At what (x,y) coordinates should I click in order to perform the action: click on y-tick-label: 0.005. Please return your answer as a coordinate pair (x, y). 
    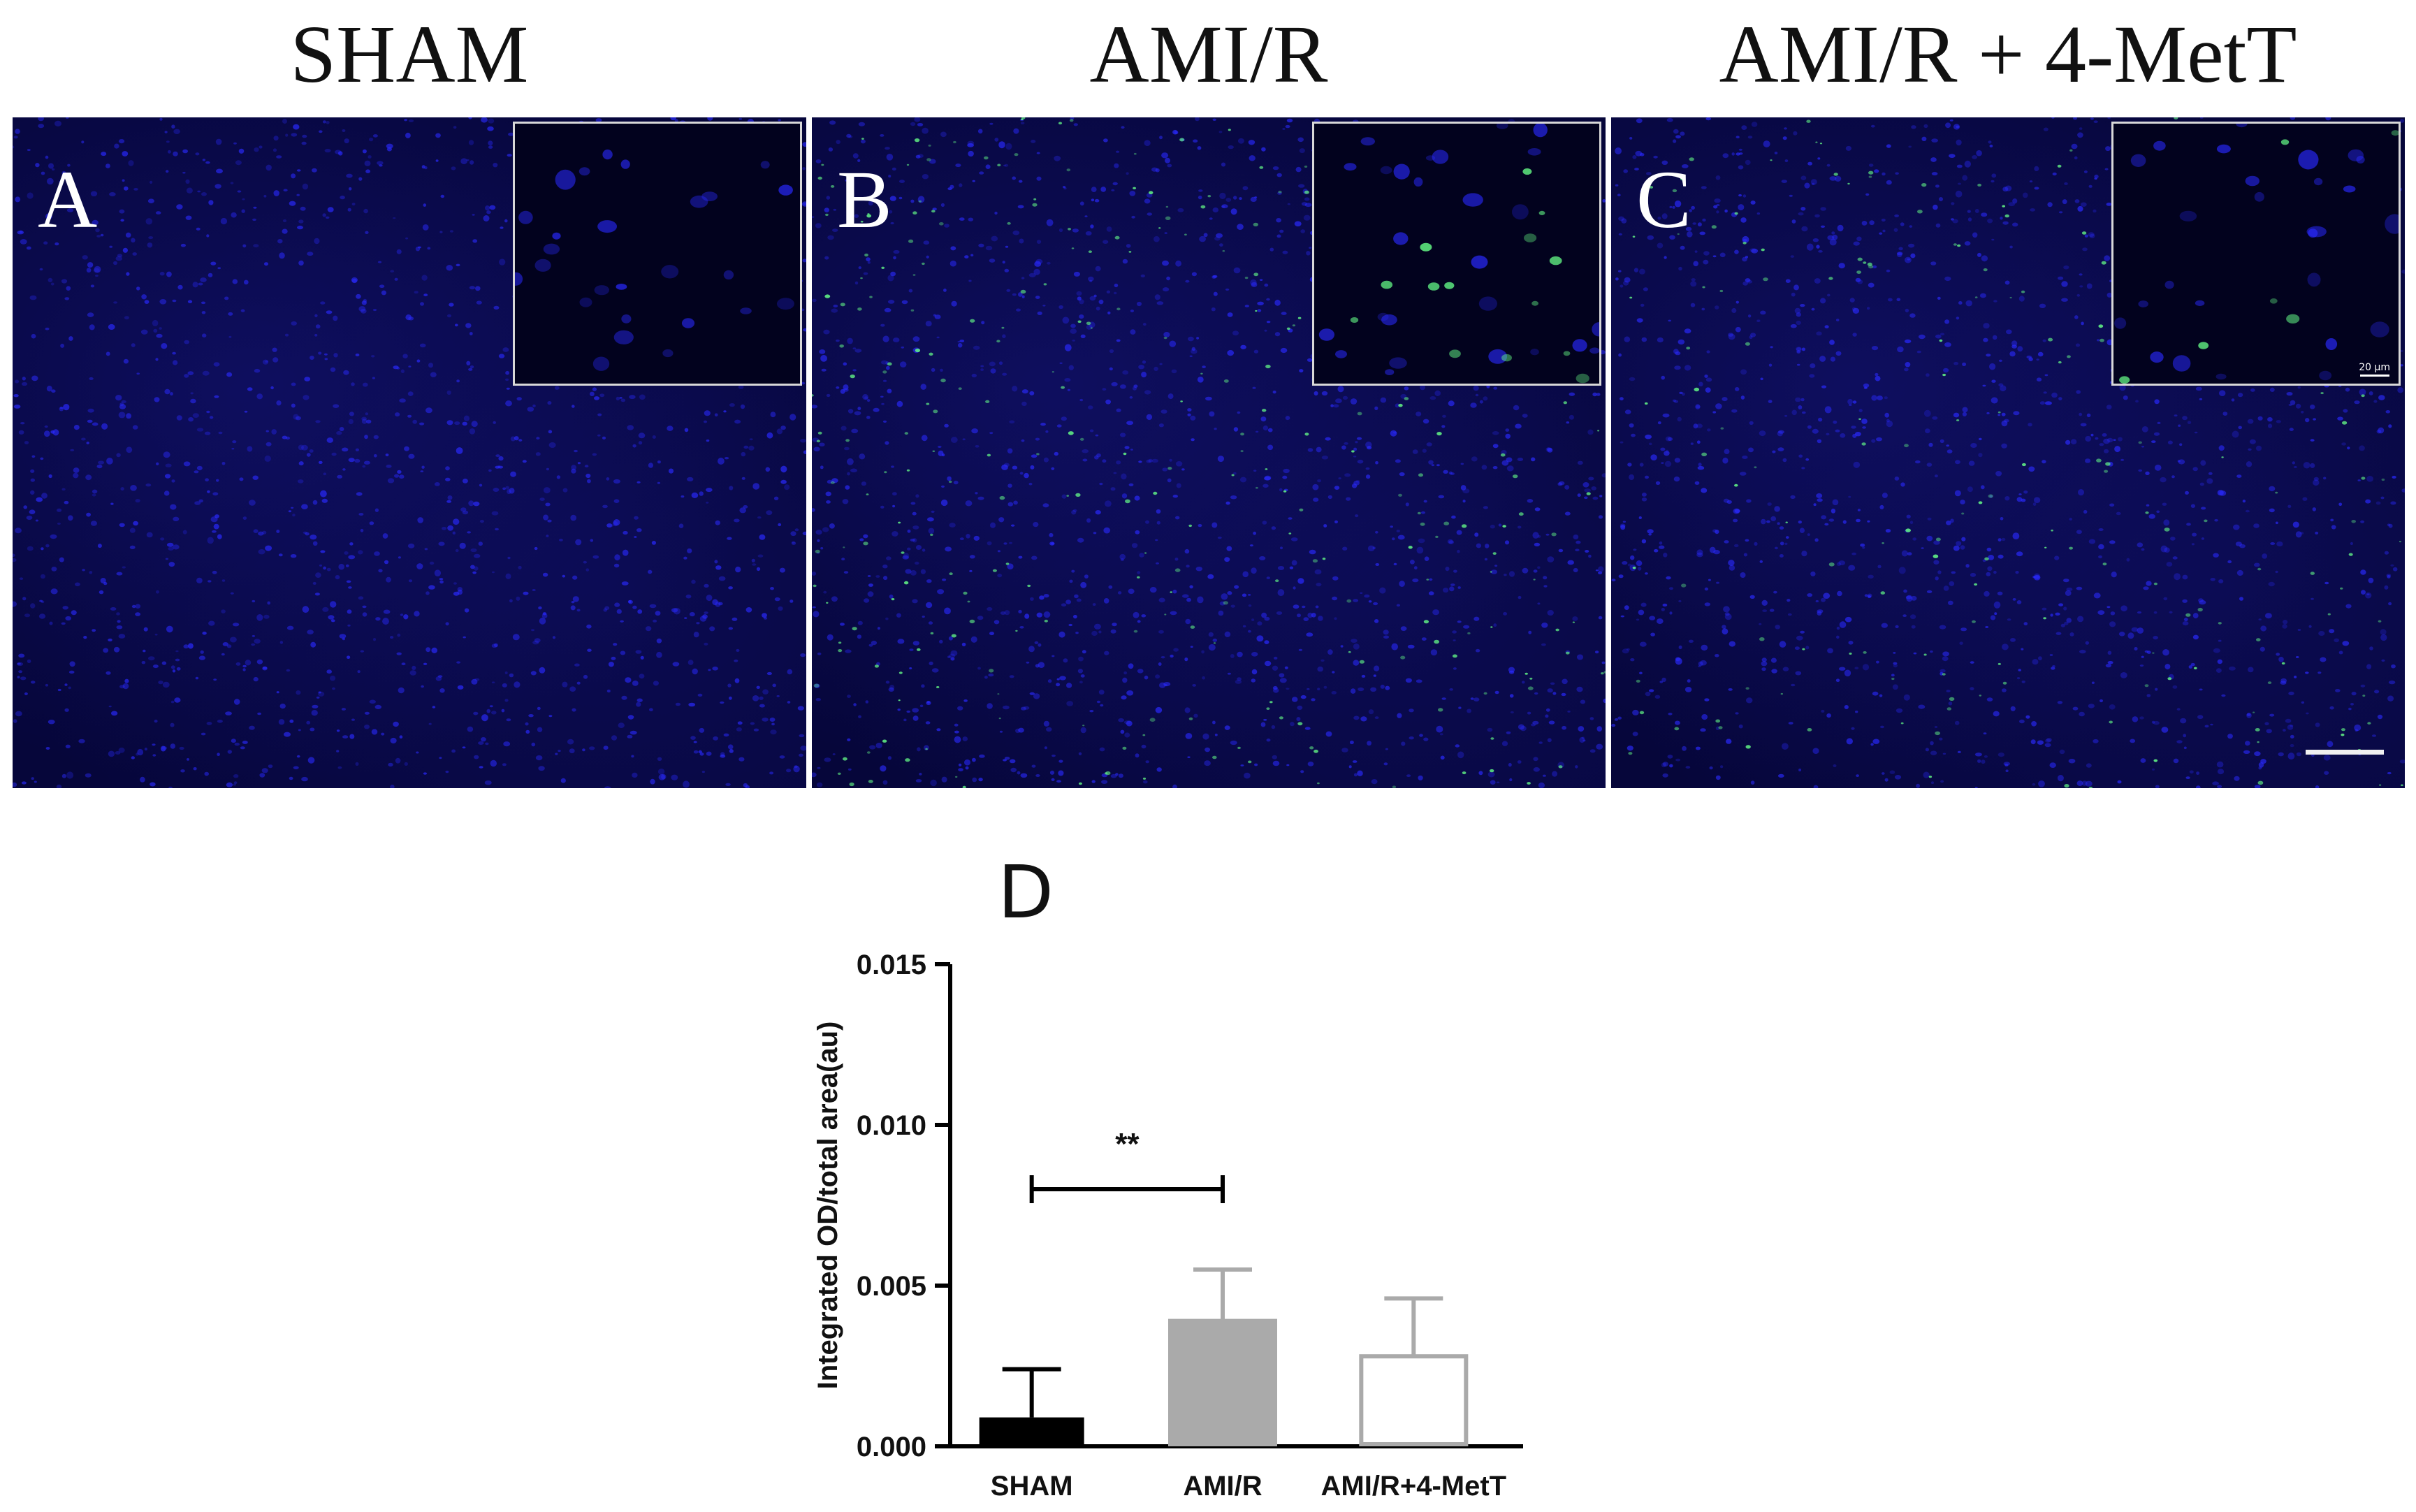
    Looking at the image, I should click on (891, 1286).